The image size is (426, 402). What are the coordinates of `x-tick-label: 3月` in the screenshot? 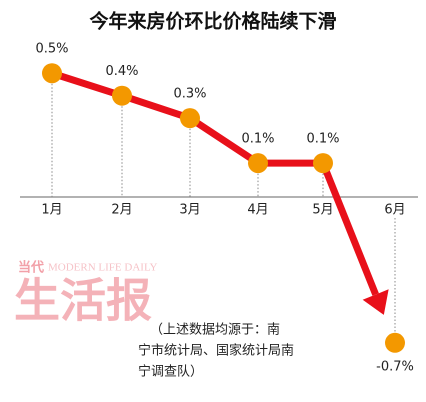 It's located at (189, 210).